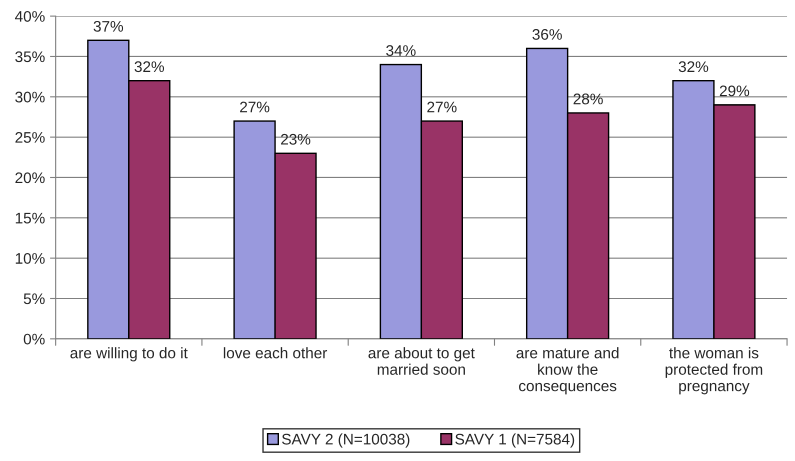  Describe the element at coordinates (547, 34) in the screenshot. I see `data-label: 36%` at that location.